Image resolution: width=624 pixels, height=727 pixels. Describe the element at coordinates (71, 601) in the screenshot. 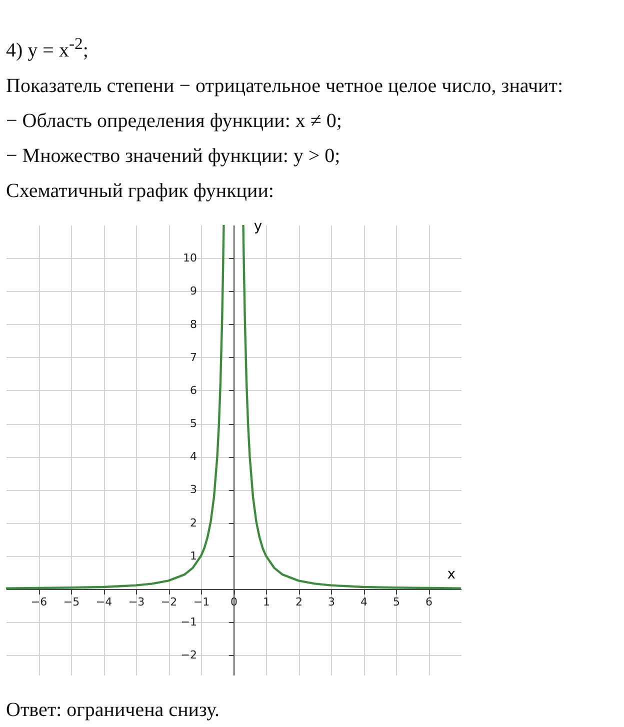

I see `x-tick-label: −5` at that location.